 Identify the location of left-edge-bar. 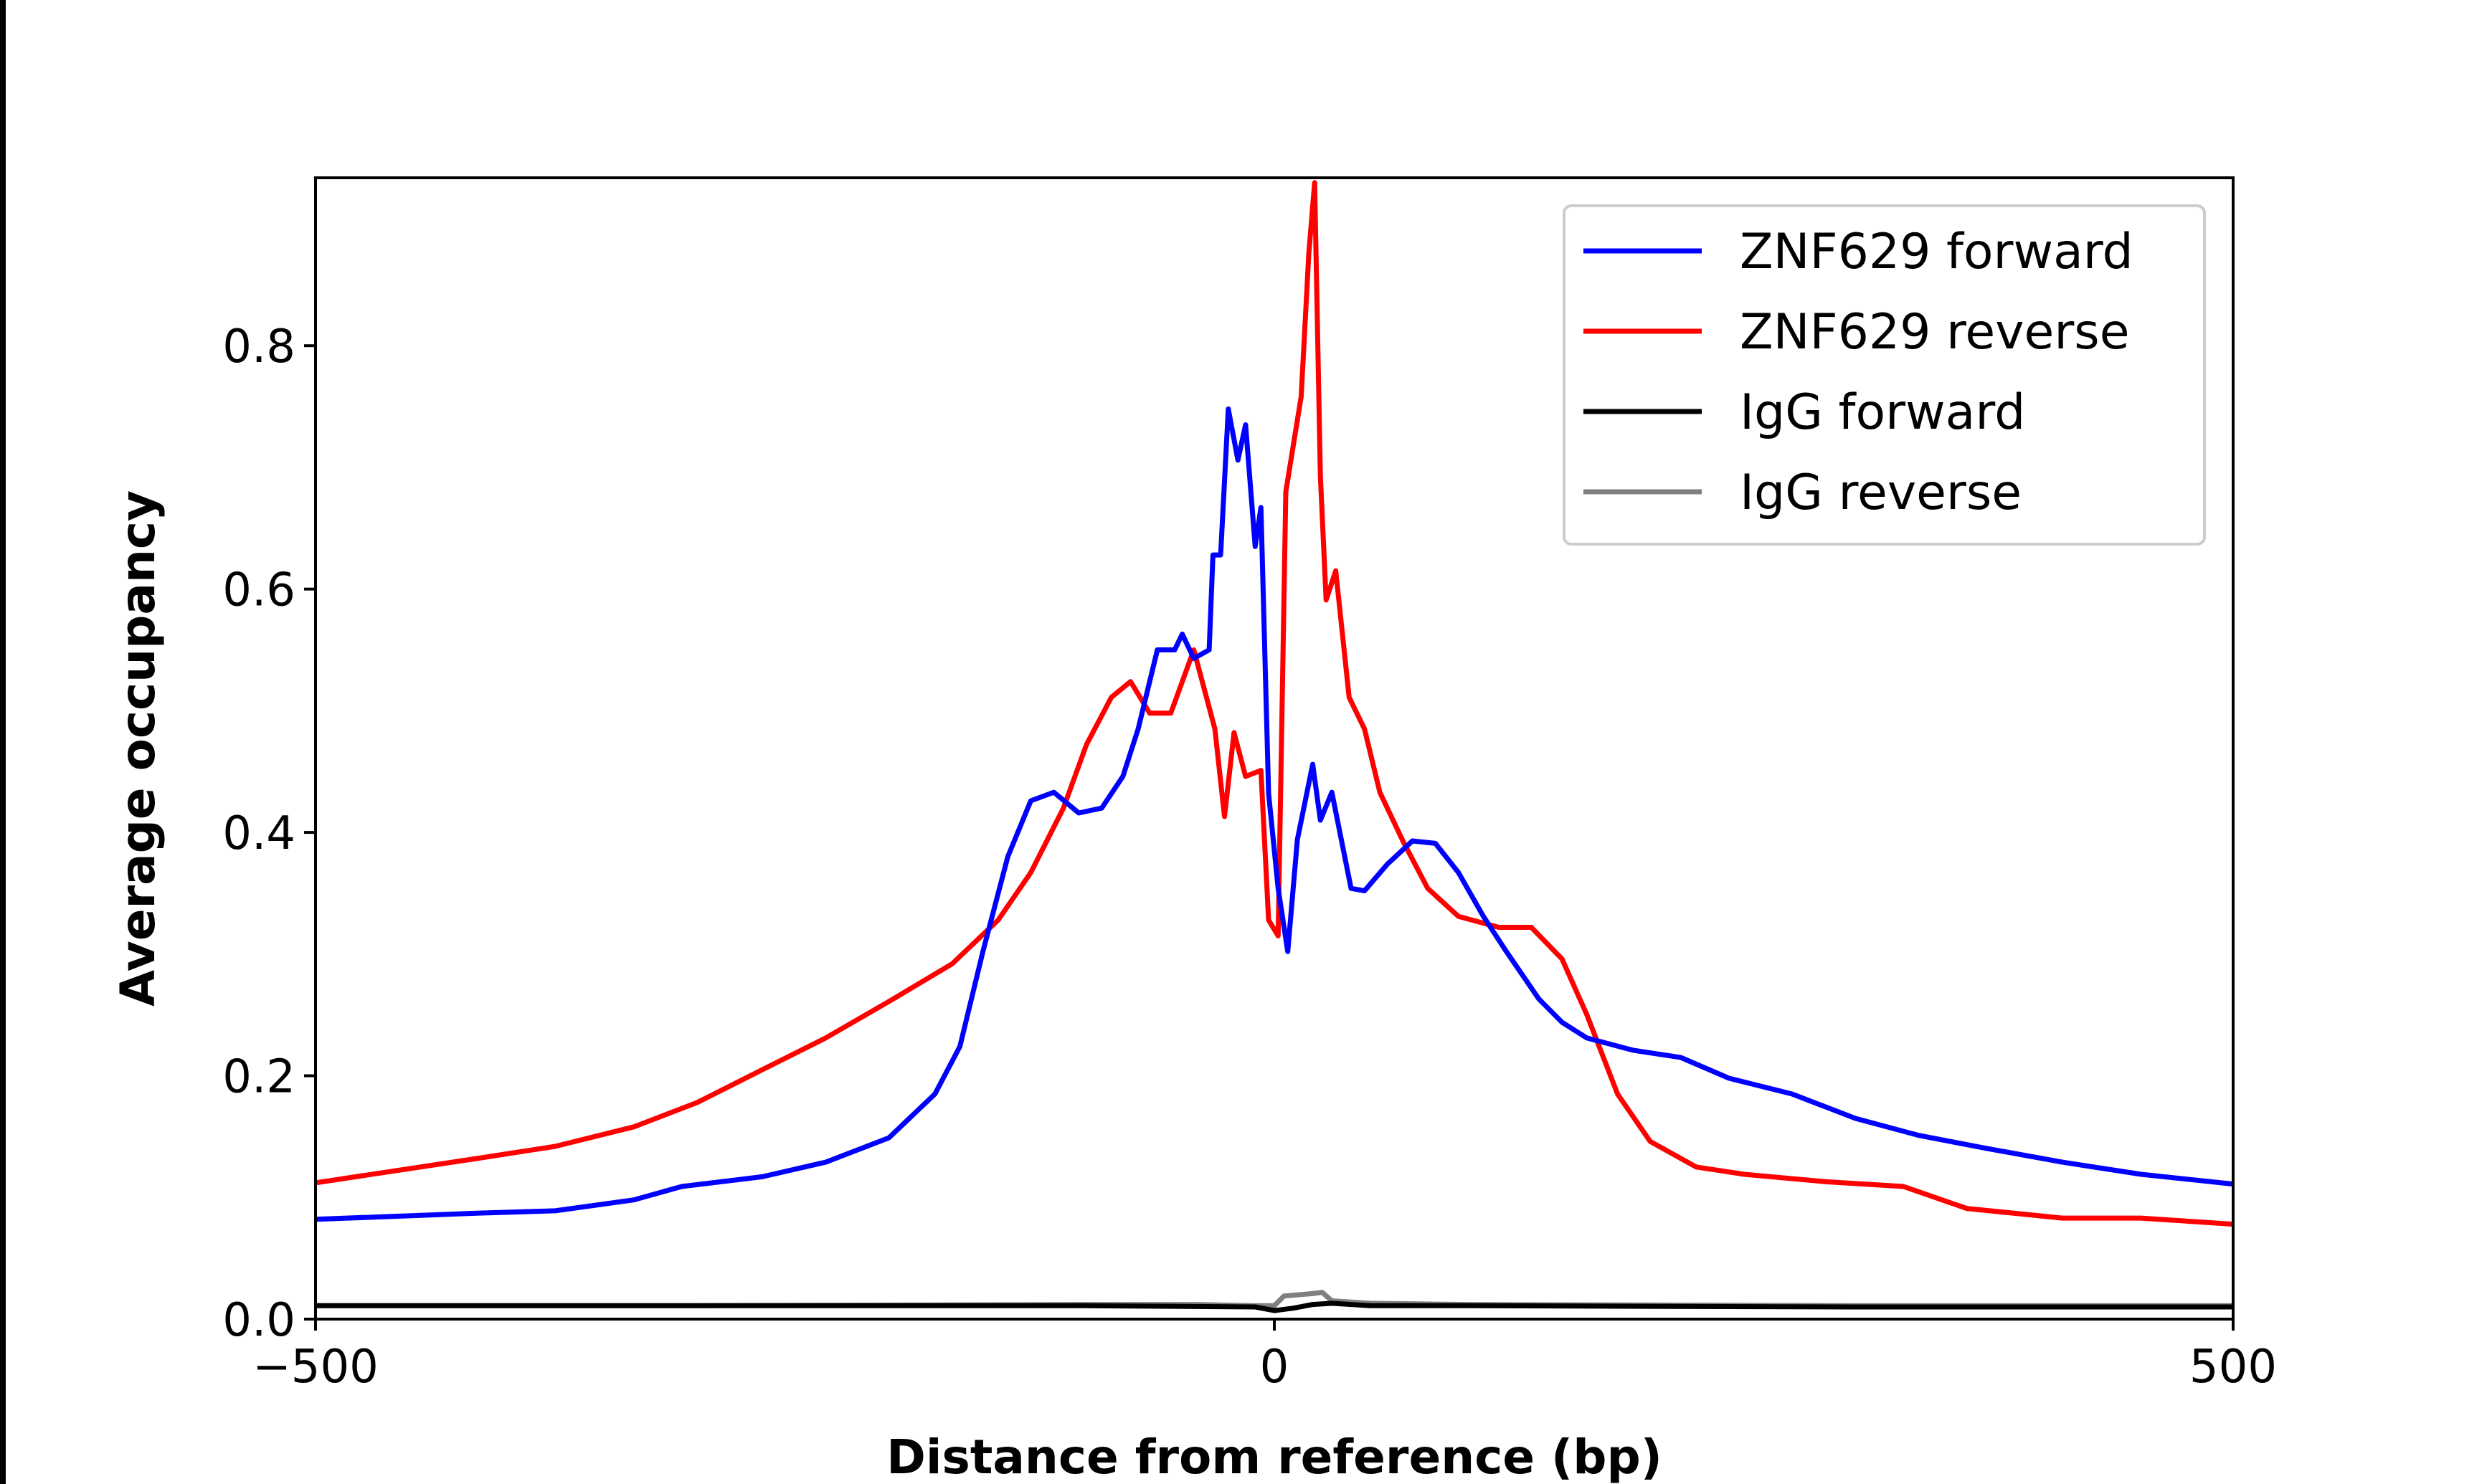
(3, 742).